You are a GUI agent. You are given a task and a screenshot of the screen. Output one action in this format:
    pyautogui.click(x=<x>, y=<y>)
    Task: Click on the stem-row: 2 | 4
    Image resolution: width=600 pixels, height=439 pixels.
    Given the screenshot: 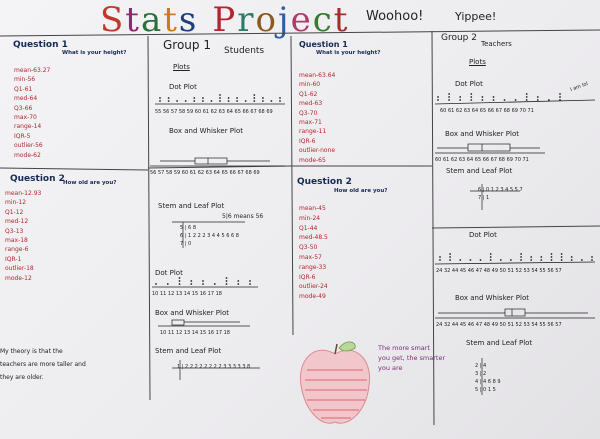 What is the action you would take?
    pyautogui.click(x=481, y=366)
    